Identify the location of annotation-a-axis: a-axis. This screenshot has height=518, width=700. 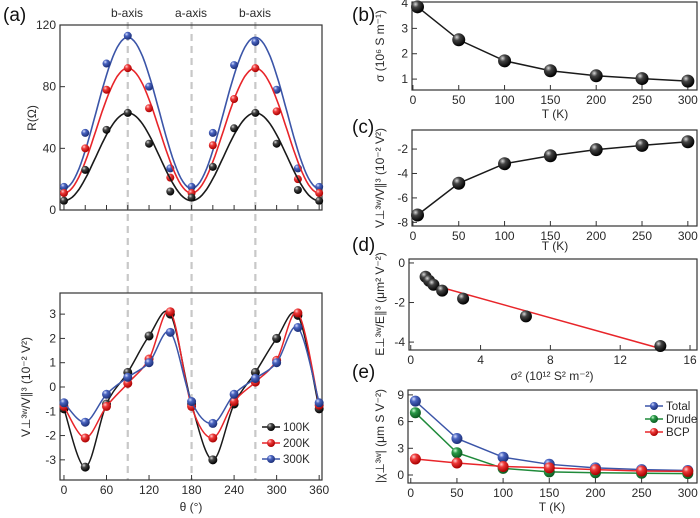
(191, 13).